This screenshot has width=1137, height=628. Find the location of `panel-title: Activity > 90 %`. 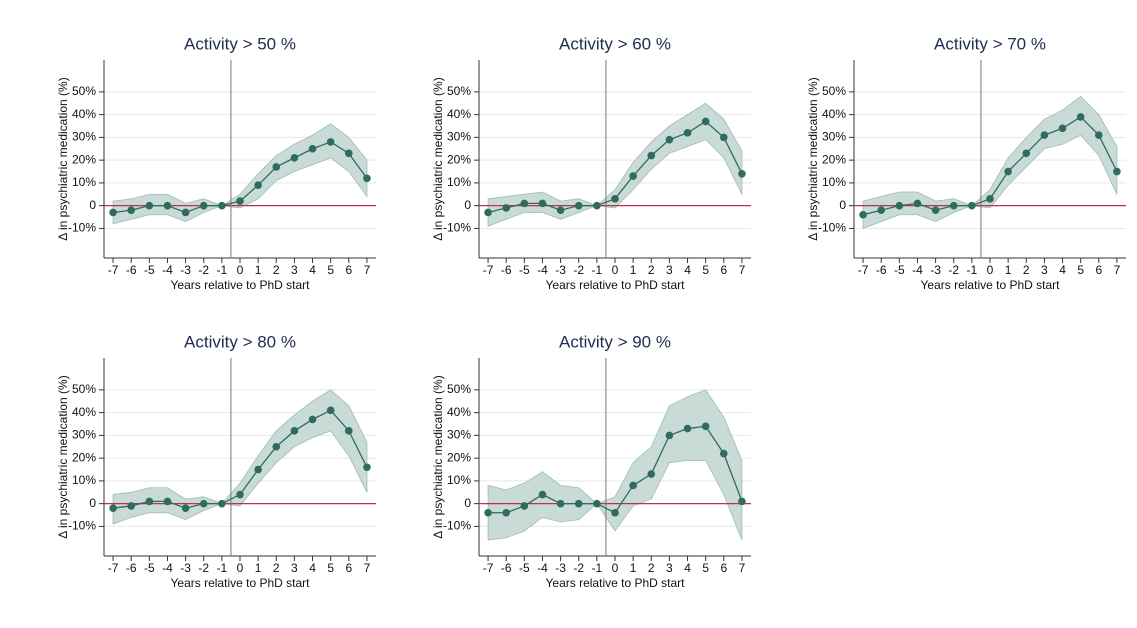

panel-title: Activity > 90 % is located at coordinates (615, 341).